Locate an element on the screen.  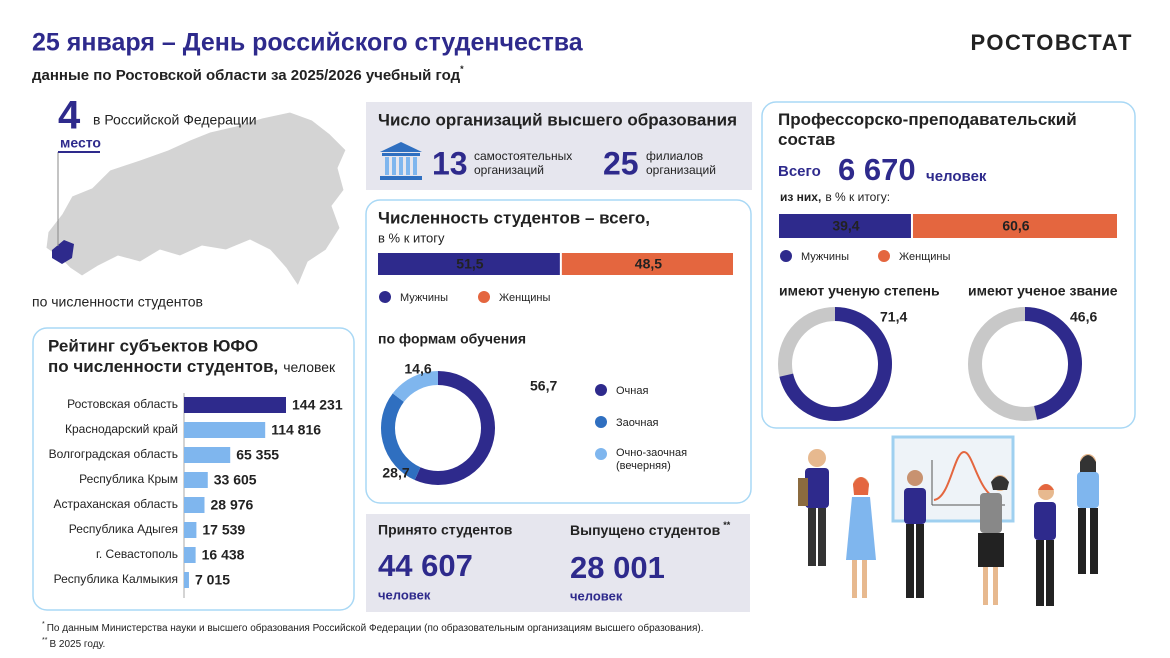
region-name: Волгоградская область is located at coordinates (113, 454).